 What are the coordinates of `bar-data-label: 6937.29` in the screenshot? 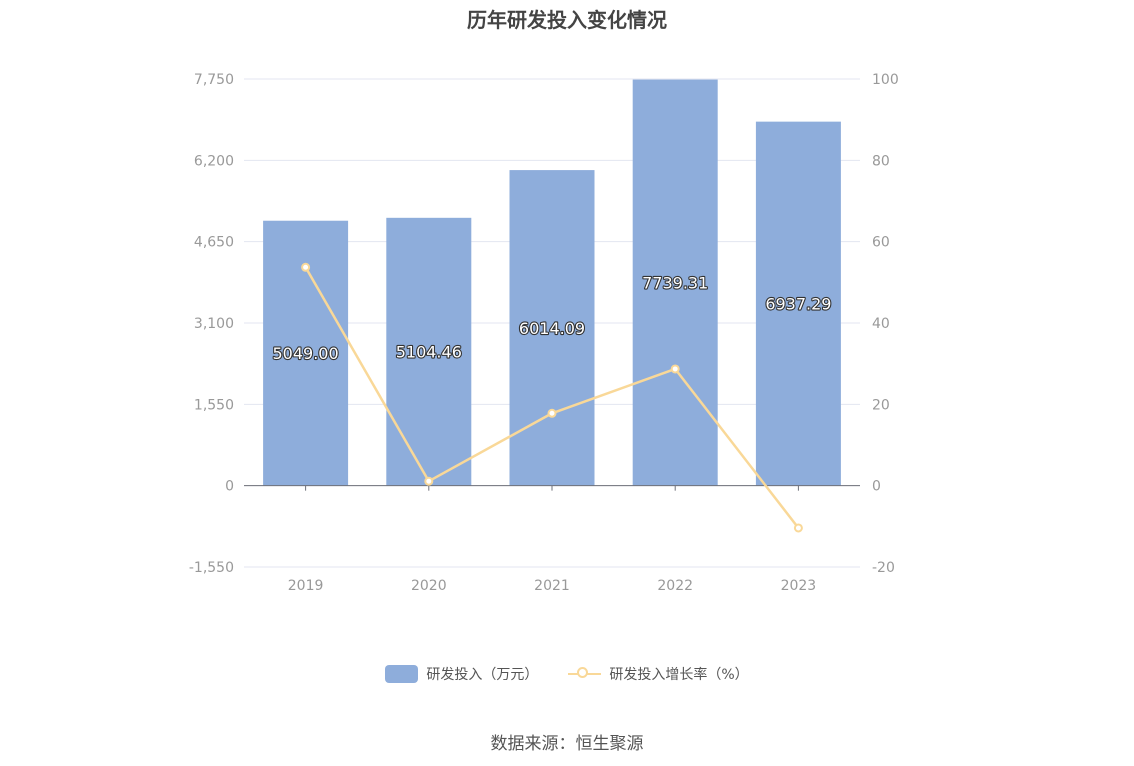 It's located at (798, 304).